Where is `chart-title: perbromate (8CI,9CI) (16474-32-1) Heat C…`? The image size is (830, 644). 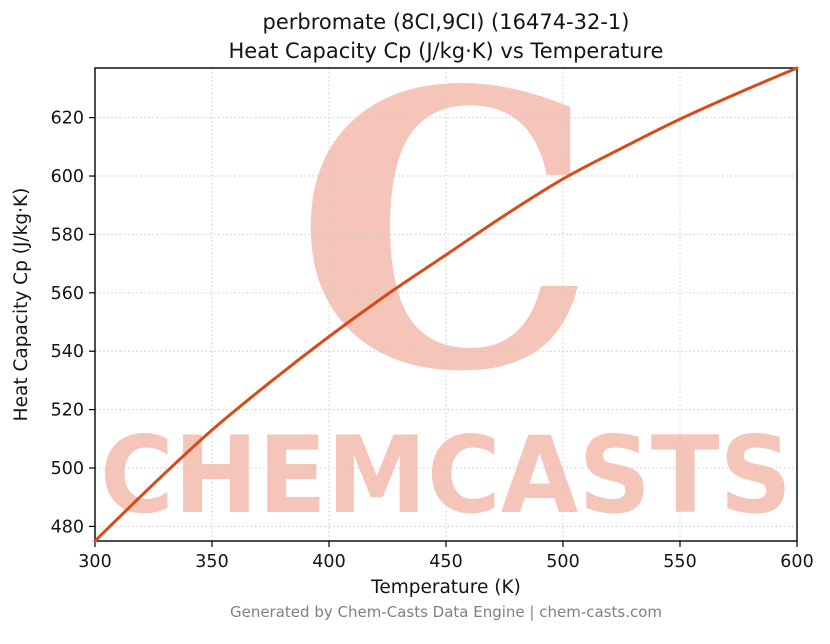 chart-title: perbromate (8CI,9CI) (16474-32-1) Heat C… is located at coordinates (446, 37).